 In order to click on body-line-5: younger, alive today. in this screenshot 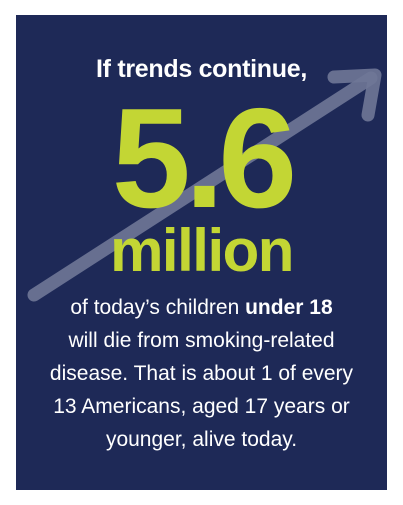, I will do `click(201, 439)`.